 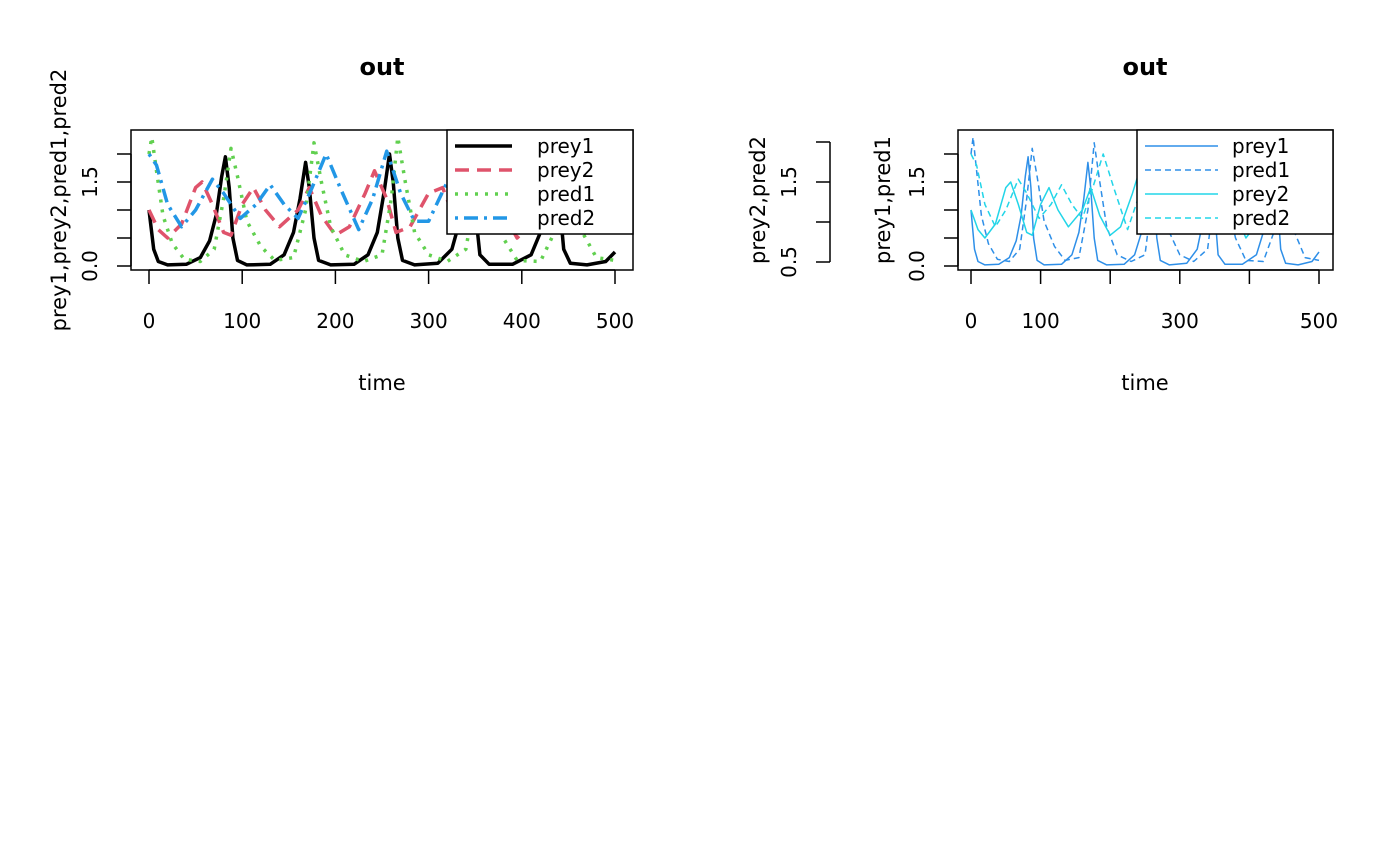 I want to click on right-axes: 0 100 300 500 0.0 1.5 0.5 1.5, so click(x=1057, y=237).